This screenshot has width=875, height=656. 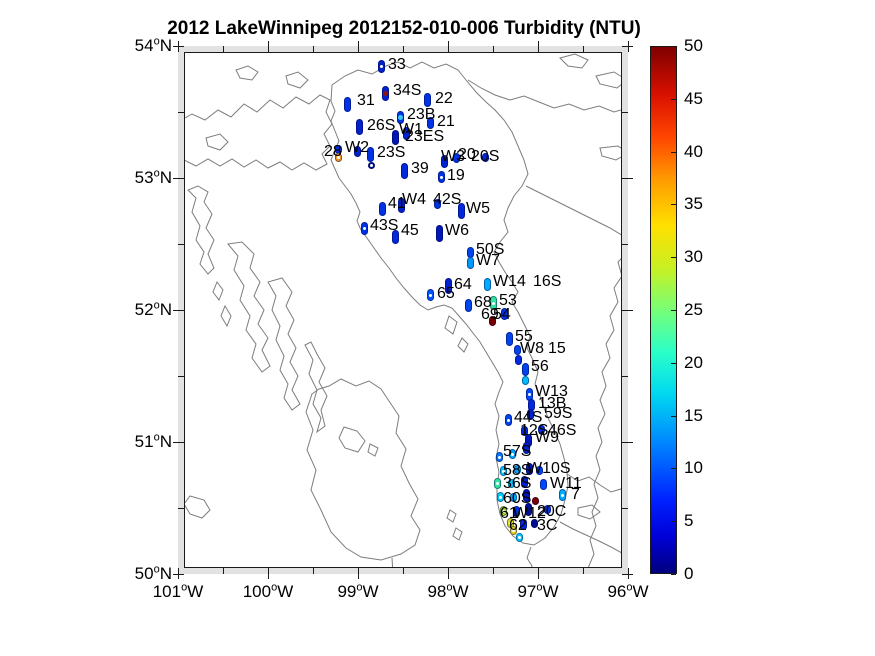 I want to click on station-label: W9, so click(x=547, y=437).